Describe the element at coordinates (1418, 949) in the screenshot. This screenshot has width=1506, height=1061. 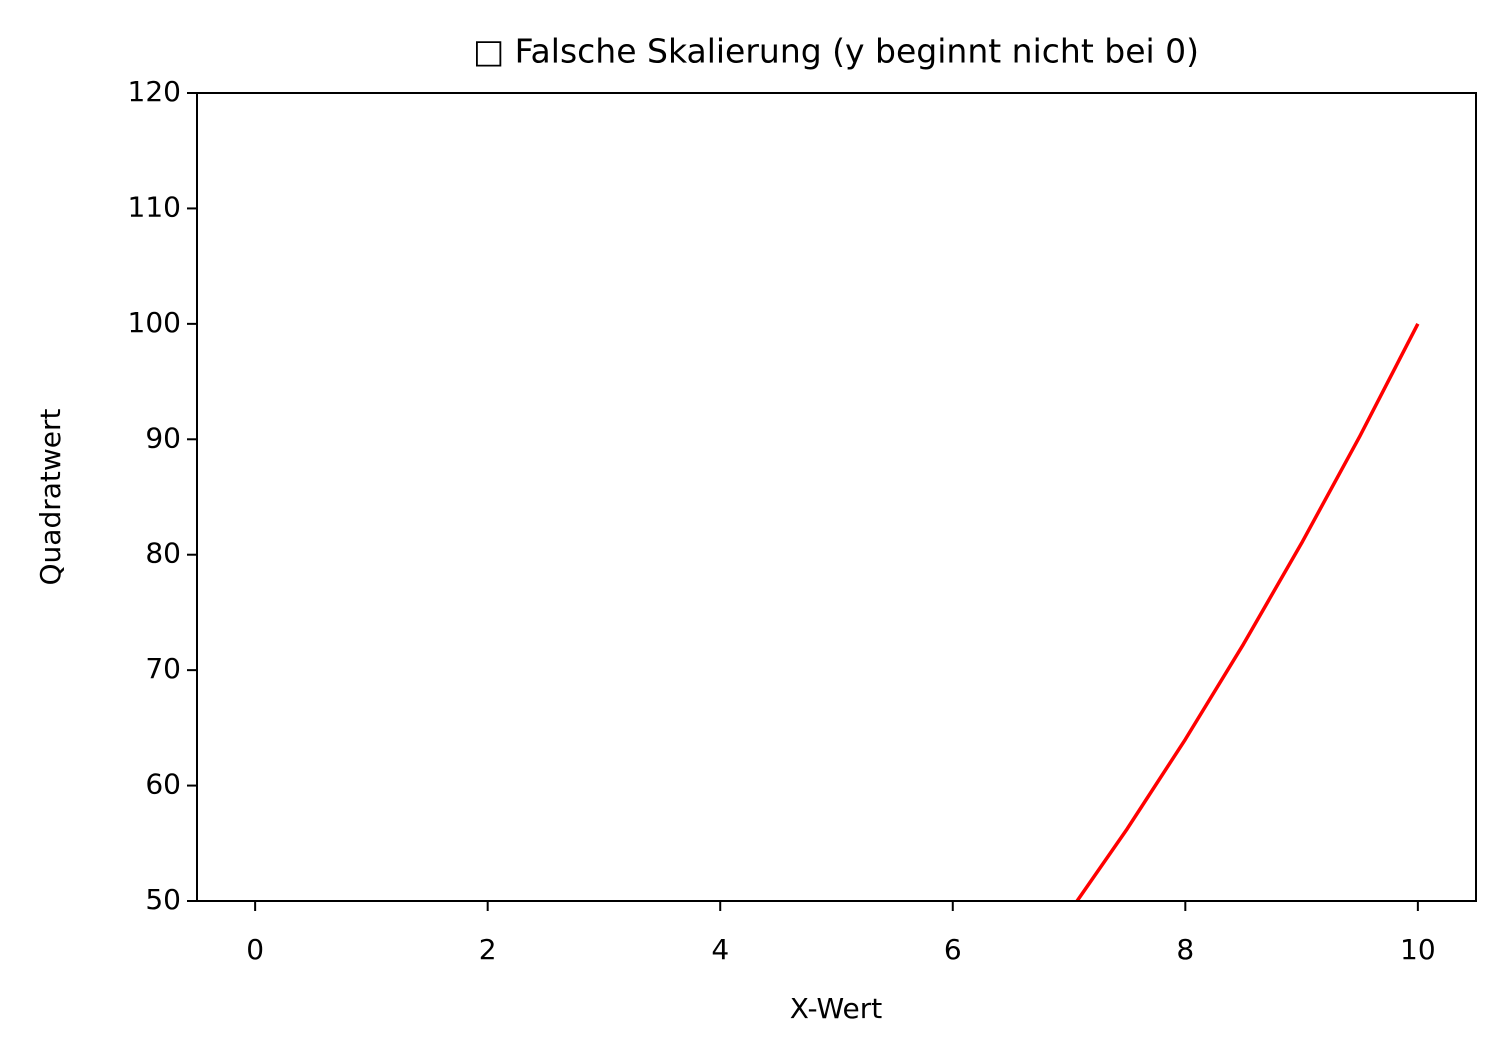
I see `x-tick-label: 10` at that location.